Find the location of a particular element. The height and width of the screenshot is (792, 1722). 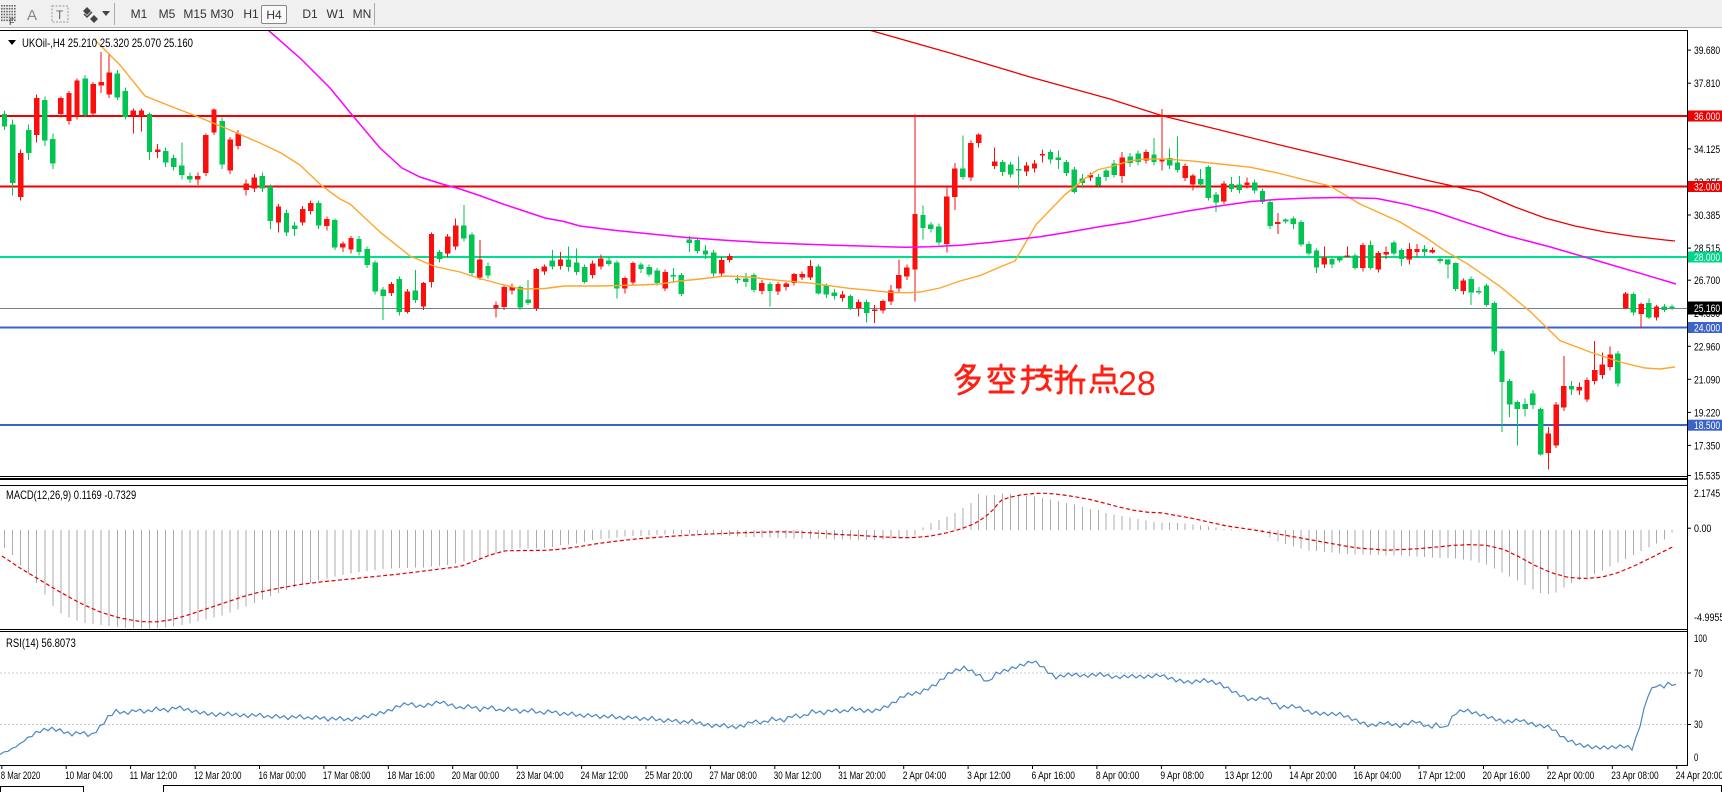

svg-text: 34.125 is located at coordinates (1707, 150).